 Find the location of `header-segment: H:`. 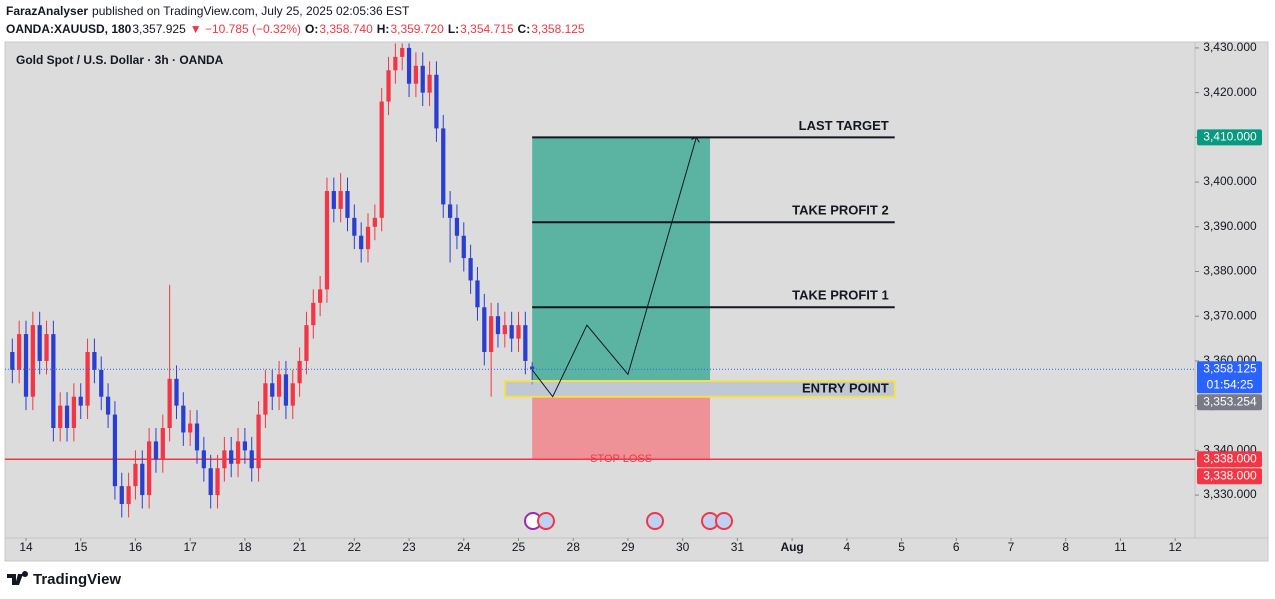

header-segment: H: is located at coordinates (383, 29).